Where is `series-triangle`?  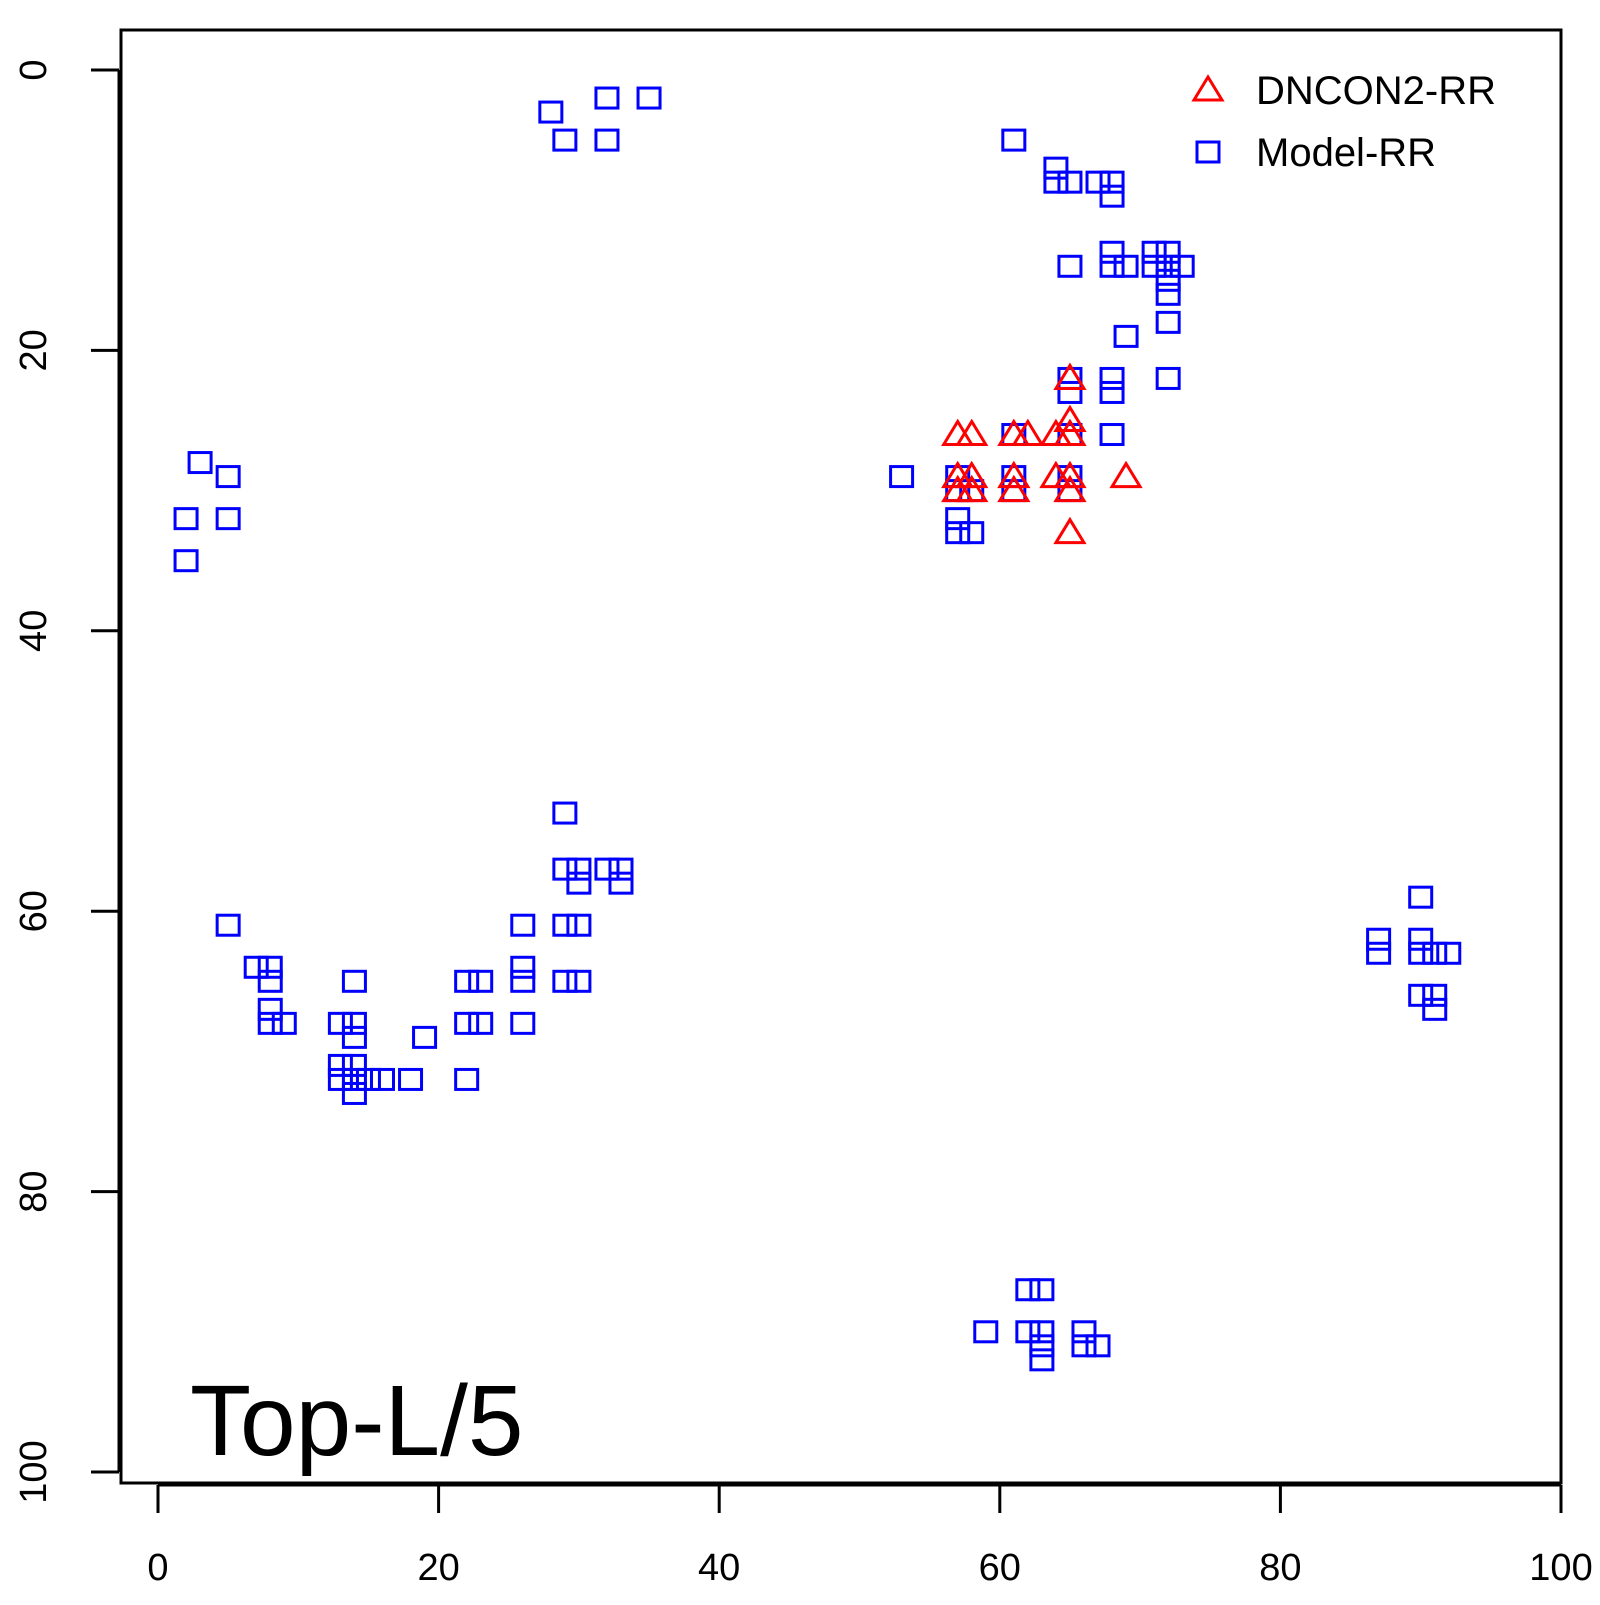 series-triangle is located at coordinates (1042, 453).